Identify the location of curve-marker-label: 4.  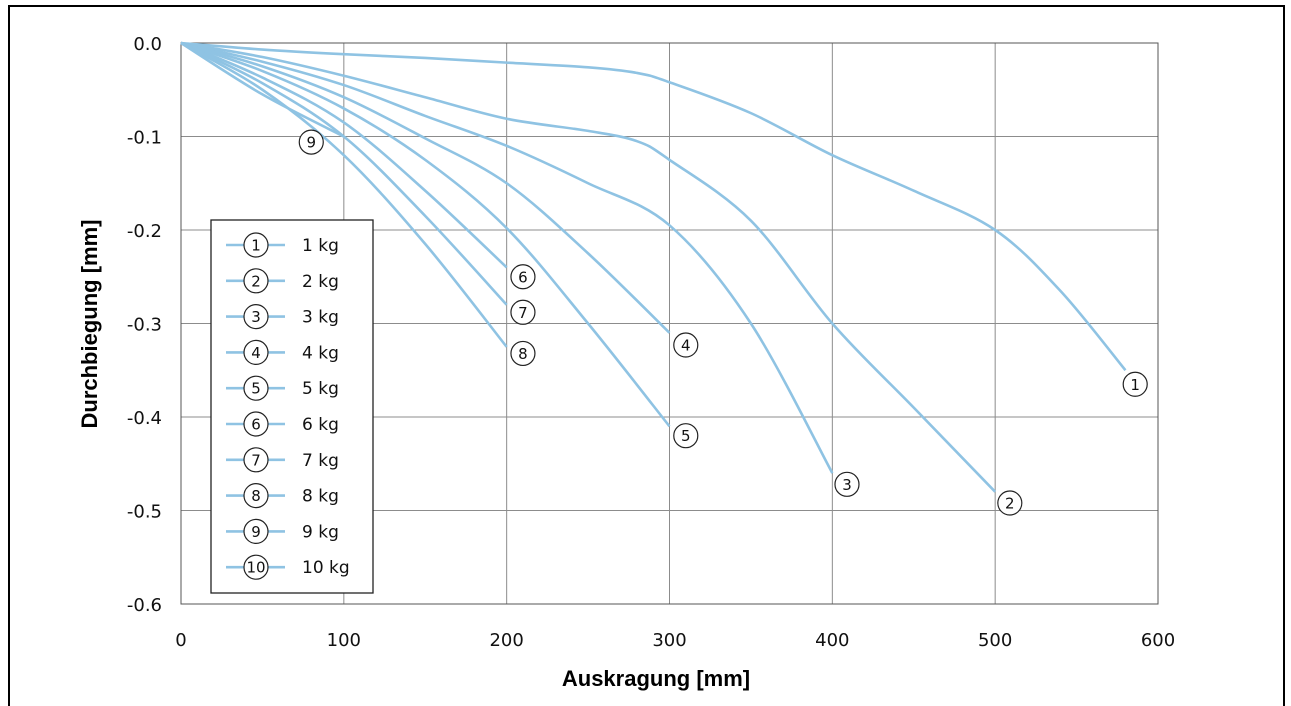
(686, 346).